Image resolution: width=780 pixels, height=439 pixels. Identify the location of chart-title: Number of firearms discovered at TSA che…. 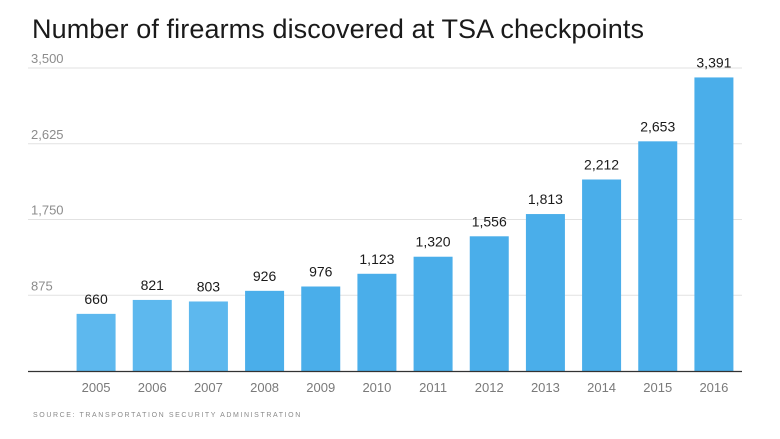
(338, 29).